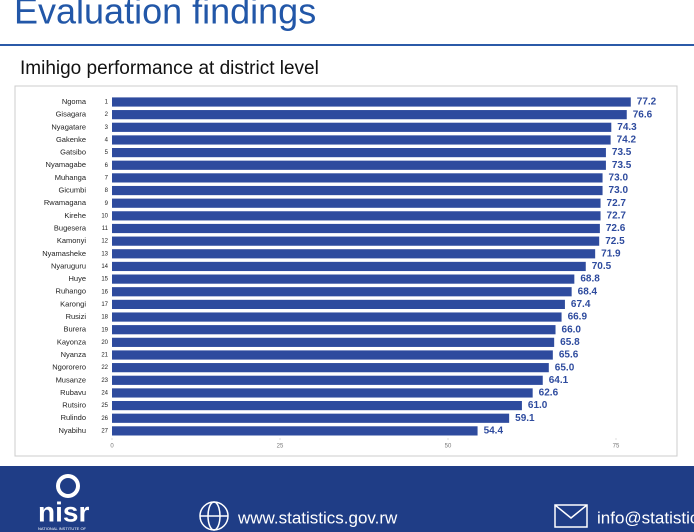  I want to click on rank-label: 7, so click(107, 178).